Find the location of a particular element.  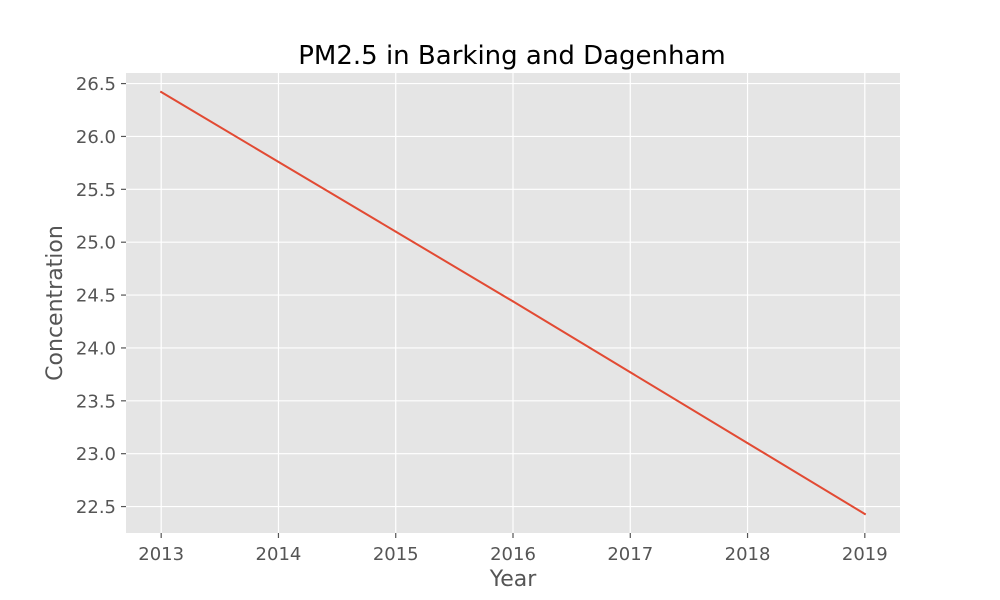

y-tick-label: 22.5 is located at coordinates (96, 507).